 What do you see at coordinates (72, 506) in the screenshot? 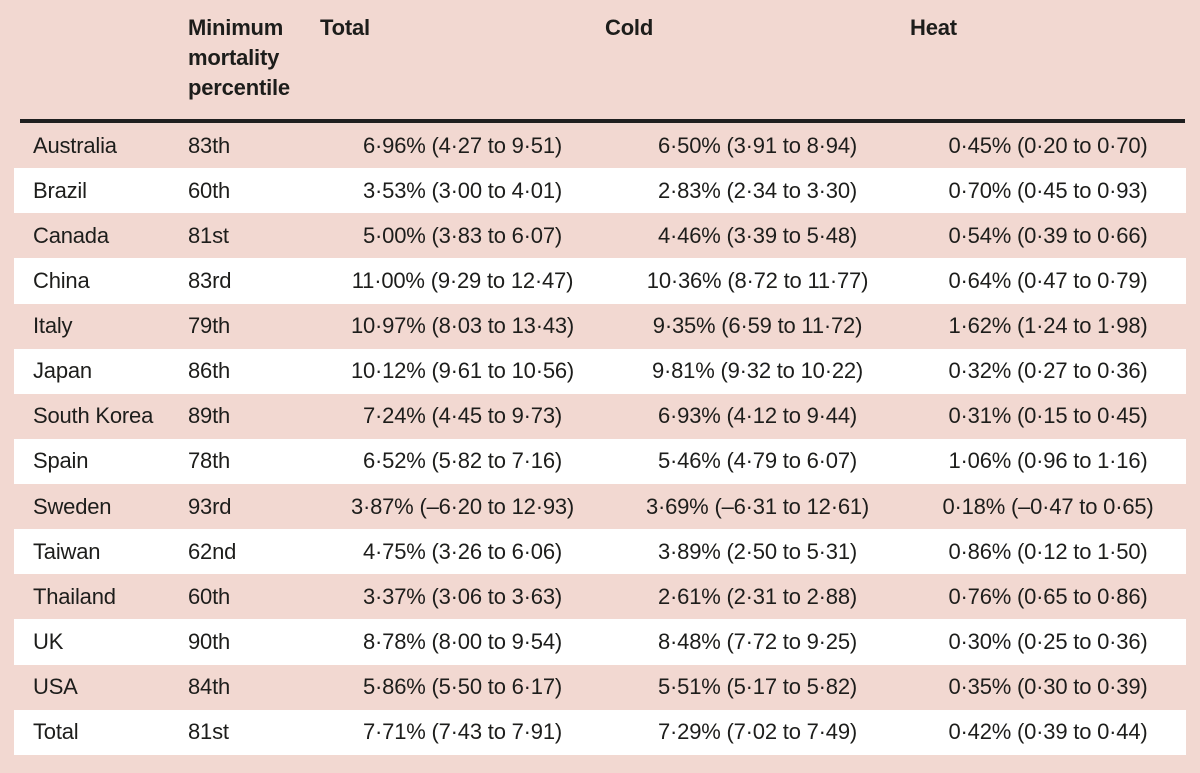
I see `country-cell: Sweden` at bounding box center [72, 506].